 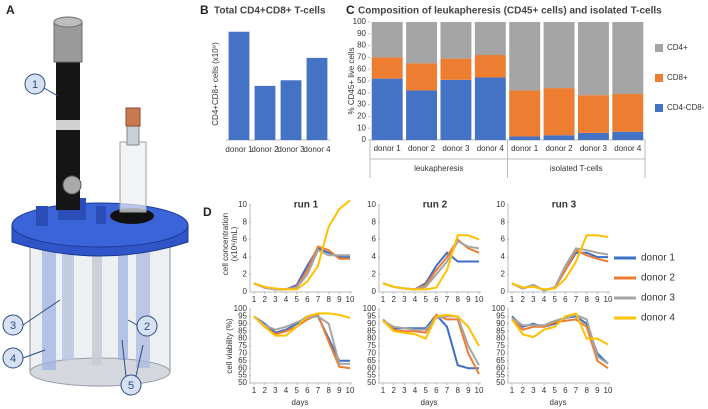 I want to click on x-tick-label: 10, so click(x=608, y=299).